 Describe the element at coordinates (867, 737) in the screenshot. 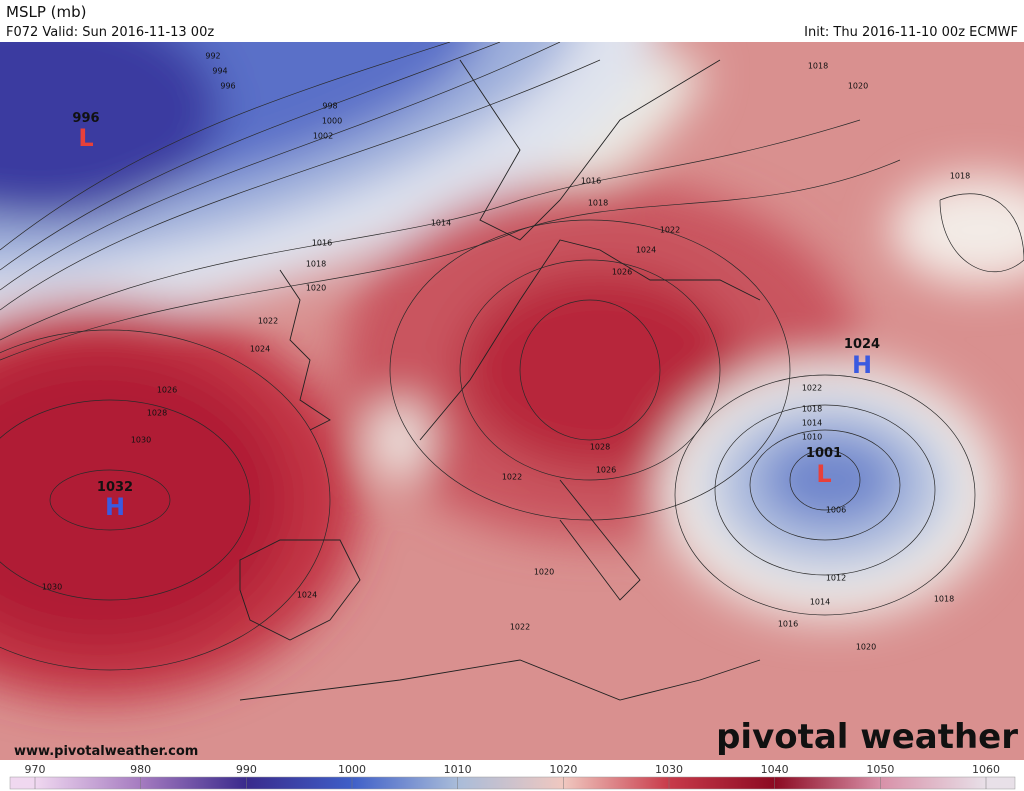

I see `logo: pivotal weather` at that location.